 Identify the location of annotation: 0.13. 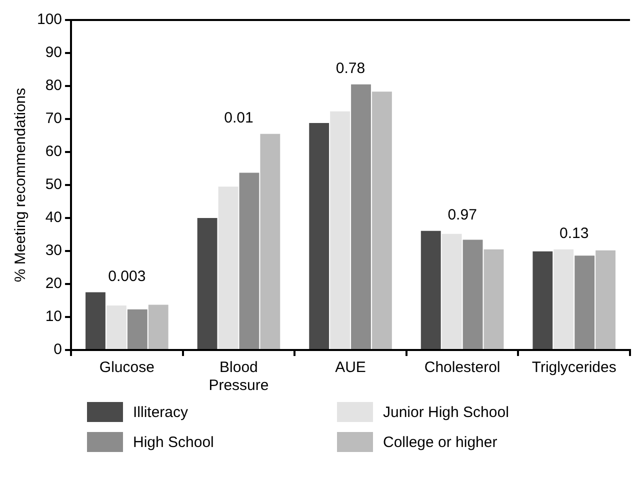
(574, 233).